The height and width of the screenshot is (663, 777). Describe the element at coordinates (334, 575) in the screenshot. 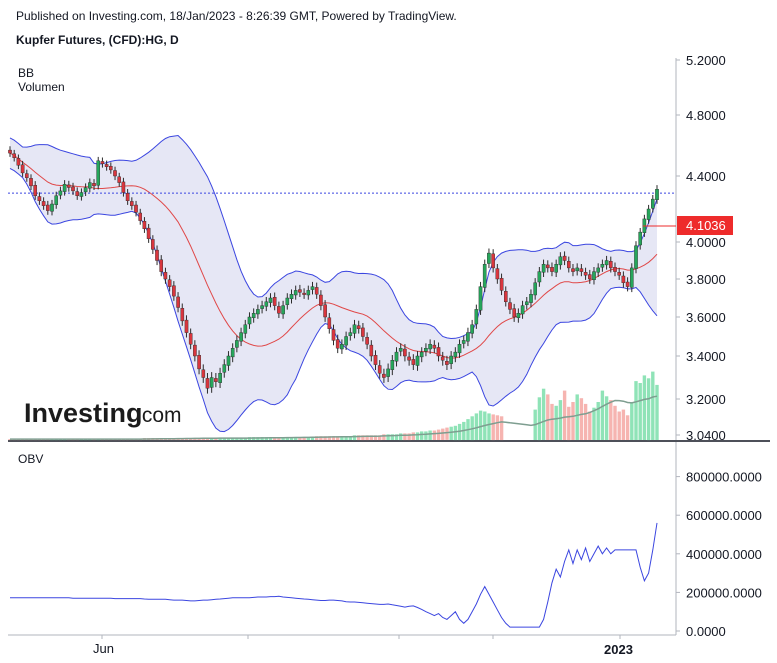

I see `obv-line` at that location.